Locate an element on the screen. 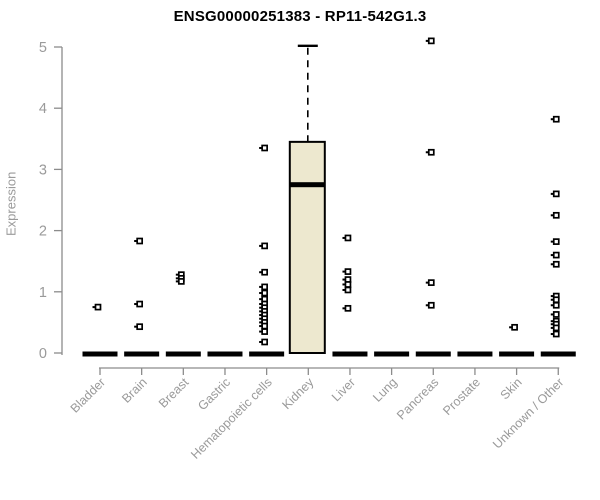 This screenshot has width=600, height=500. y-tick-label: 2 is located at coordinates (43, 232).